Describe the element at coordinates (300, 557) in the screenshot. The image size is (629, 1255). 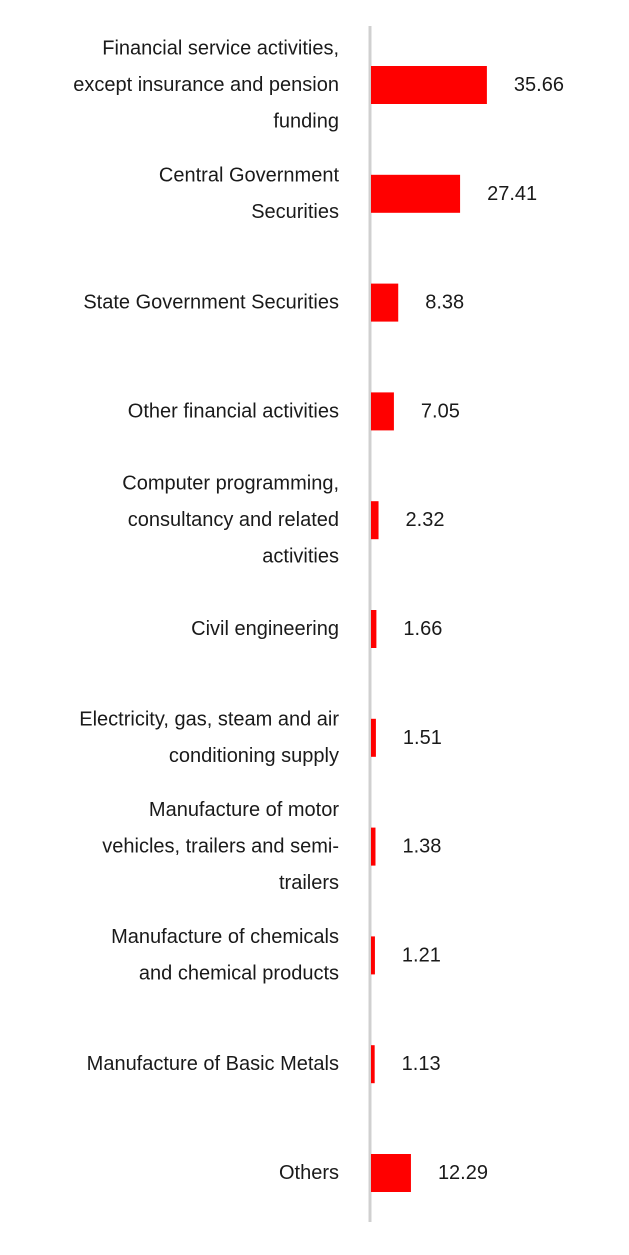
I see `category-label-line: activities` at that location.